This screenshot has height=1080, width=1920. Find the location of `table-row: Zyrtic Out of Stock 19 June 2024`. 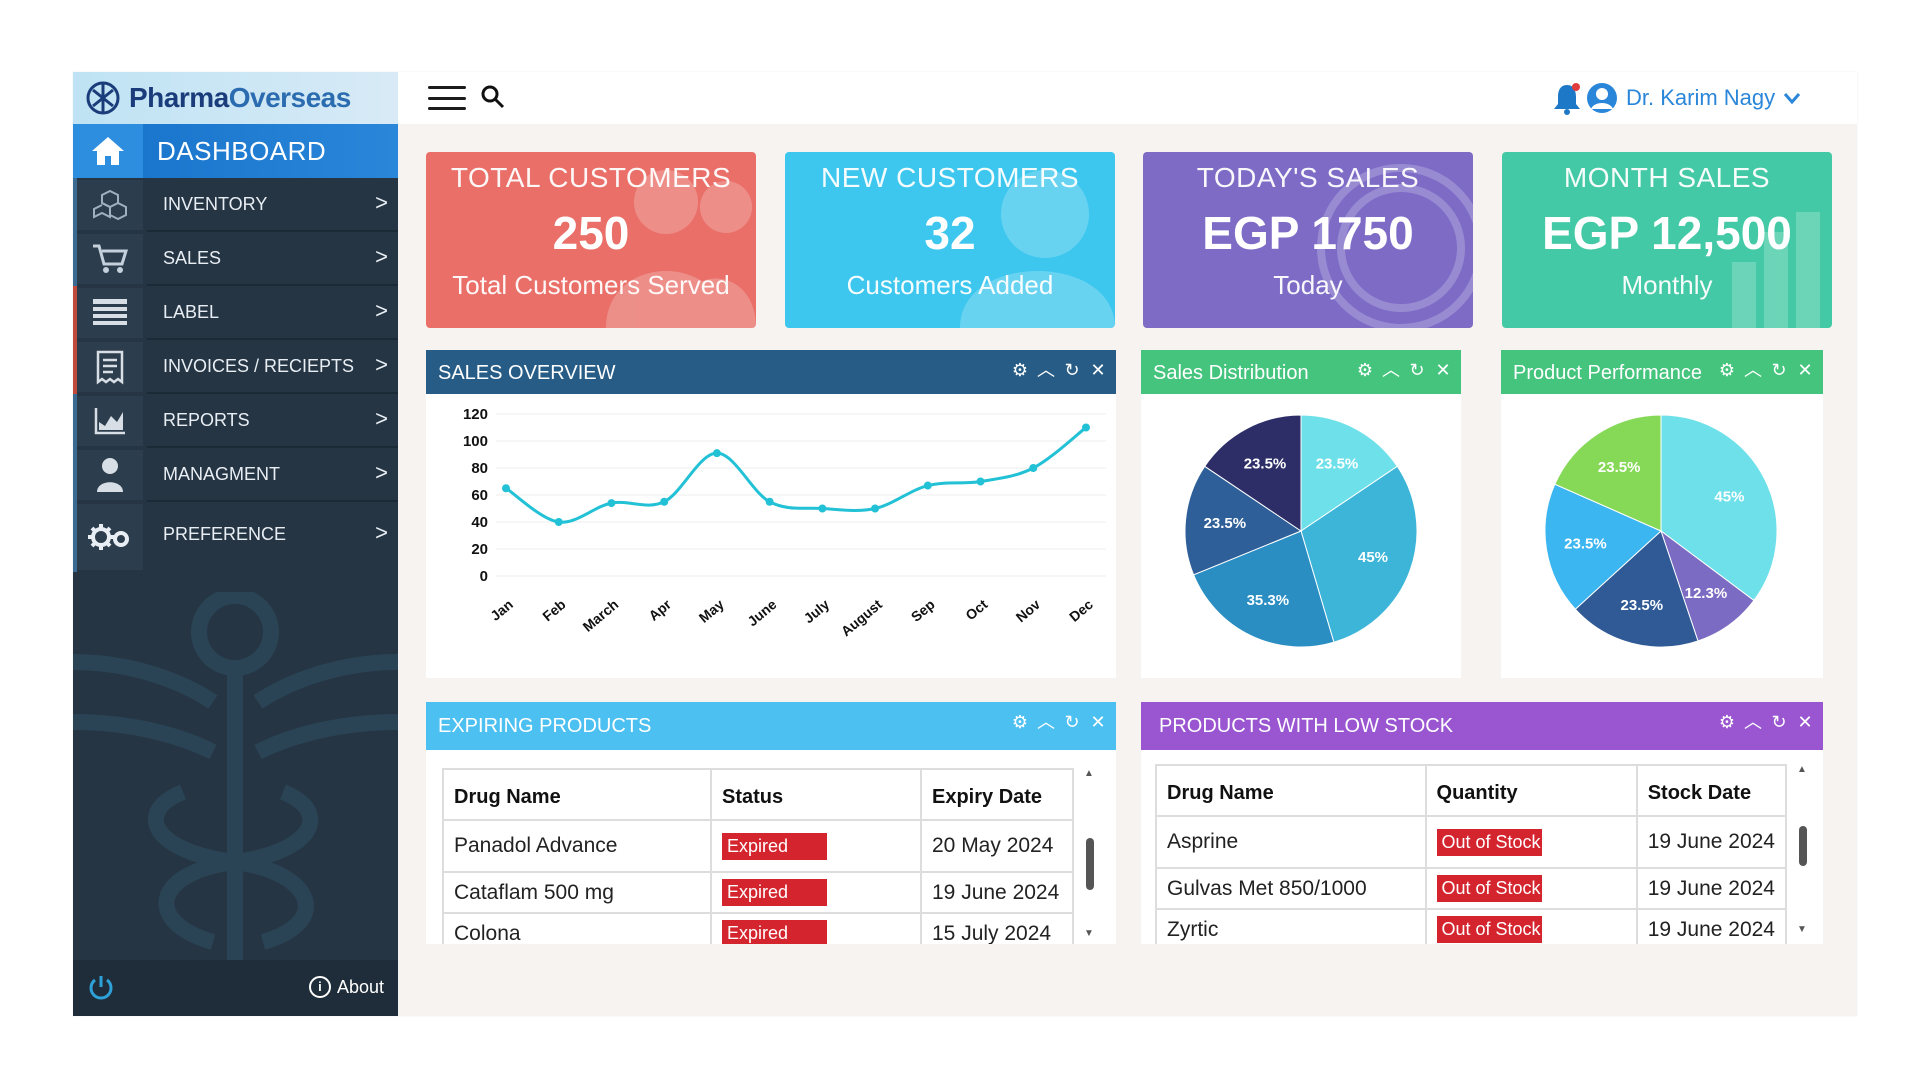

table-row: Zyrtic Out of Stock 19 June 2024 is located at coordinates (1471, 926).